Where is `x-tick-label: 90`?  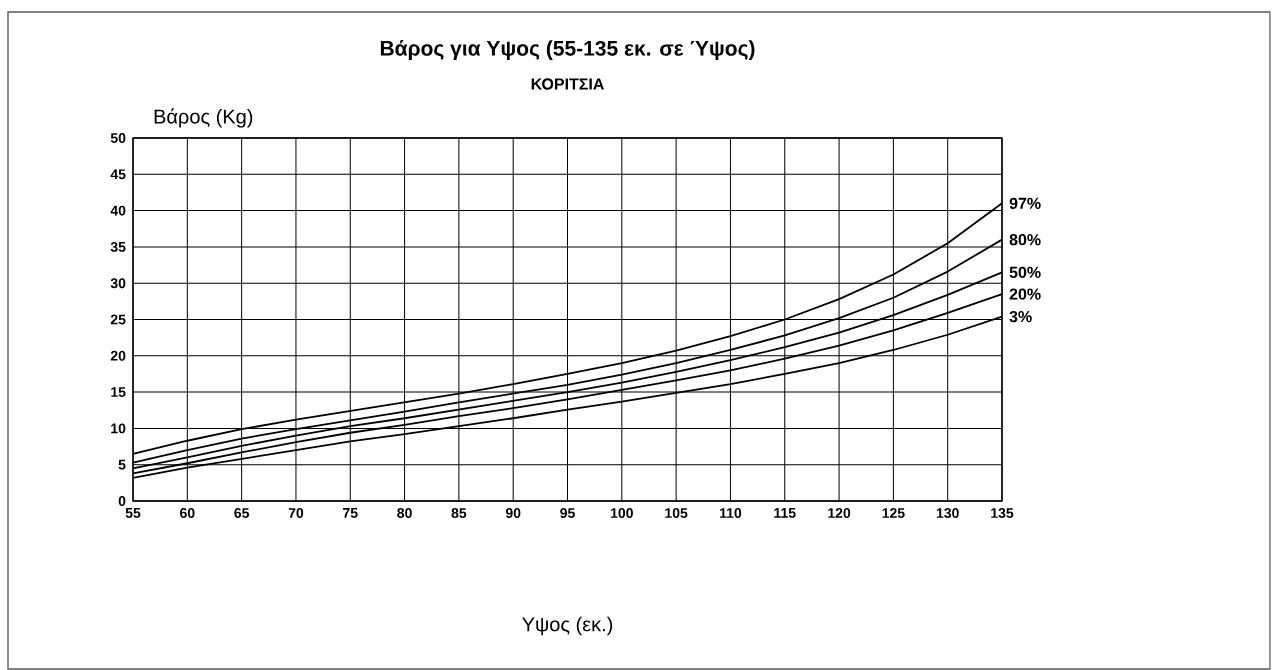 x-tick-label: 90 is located at coordinates (513, 513).